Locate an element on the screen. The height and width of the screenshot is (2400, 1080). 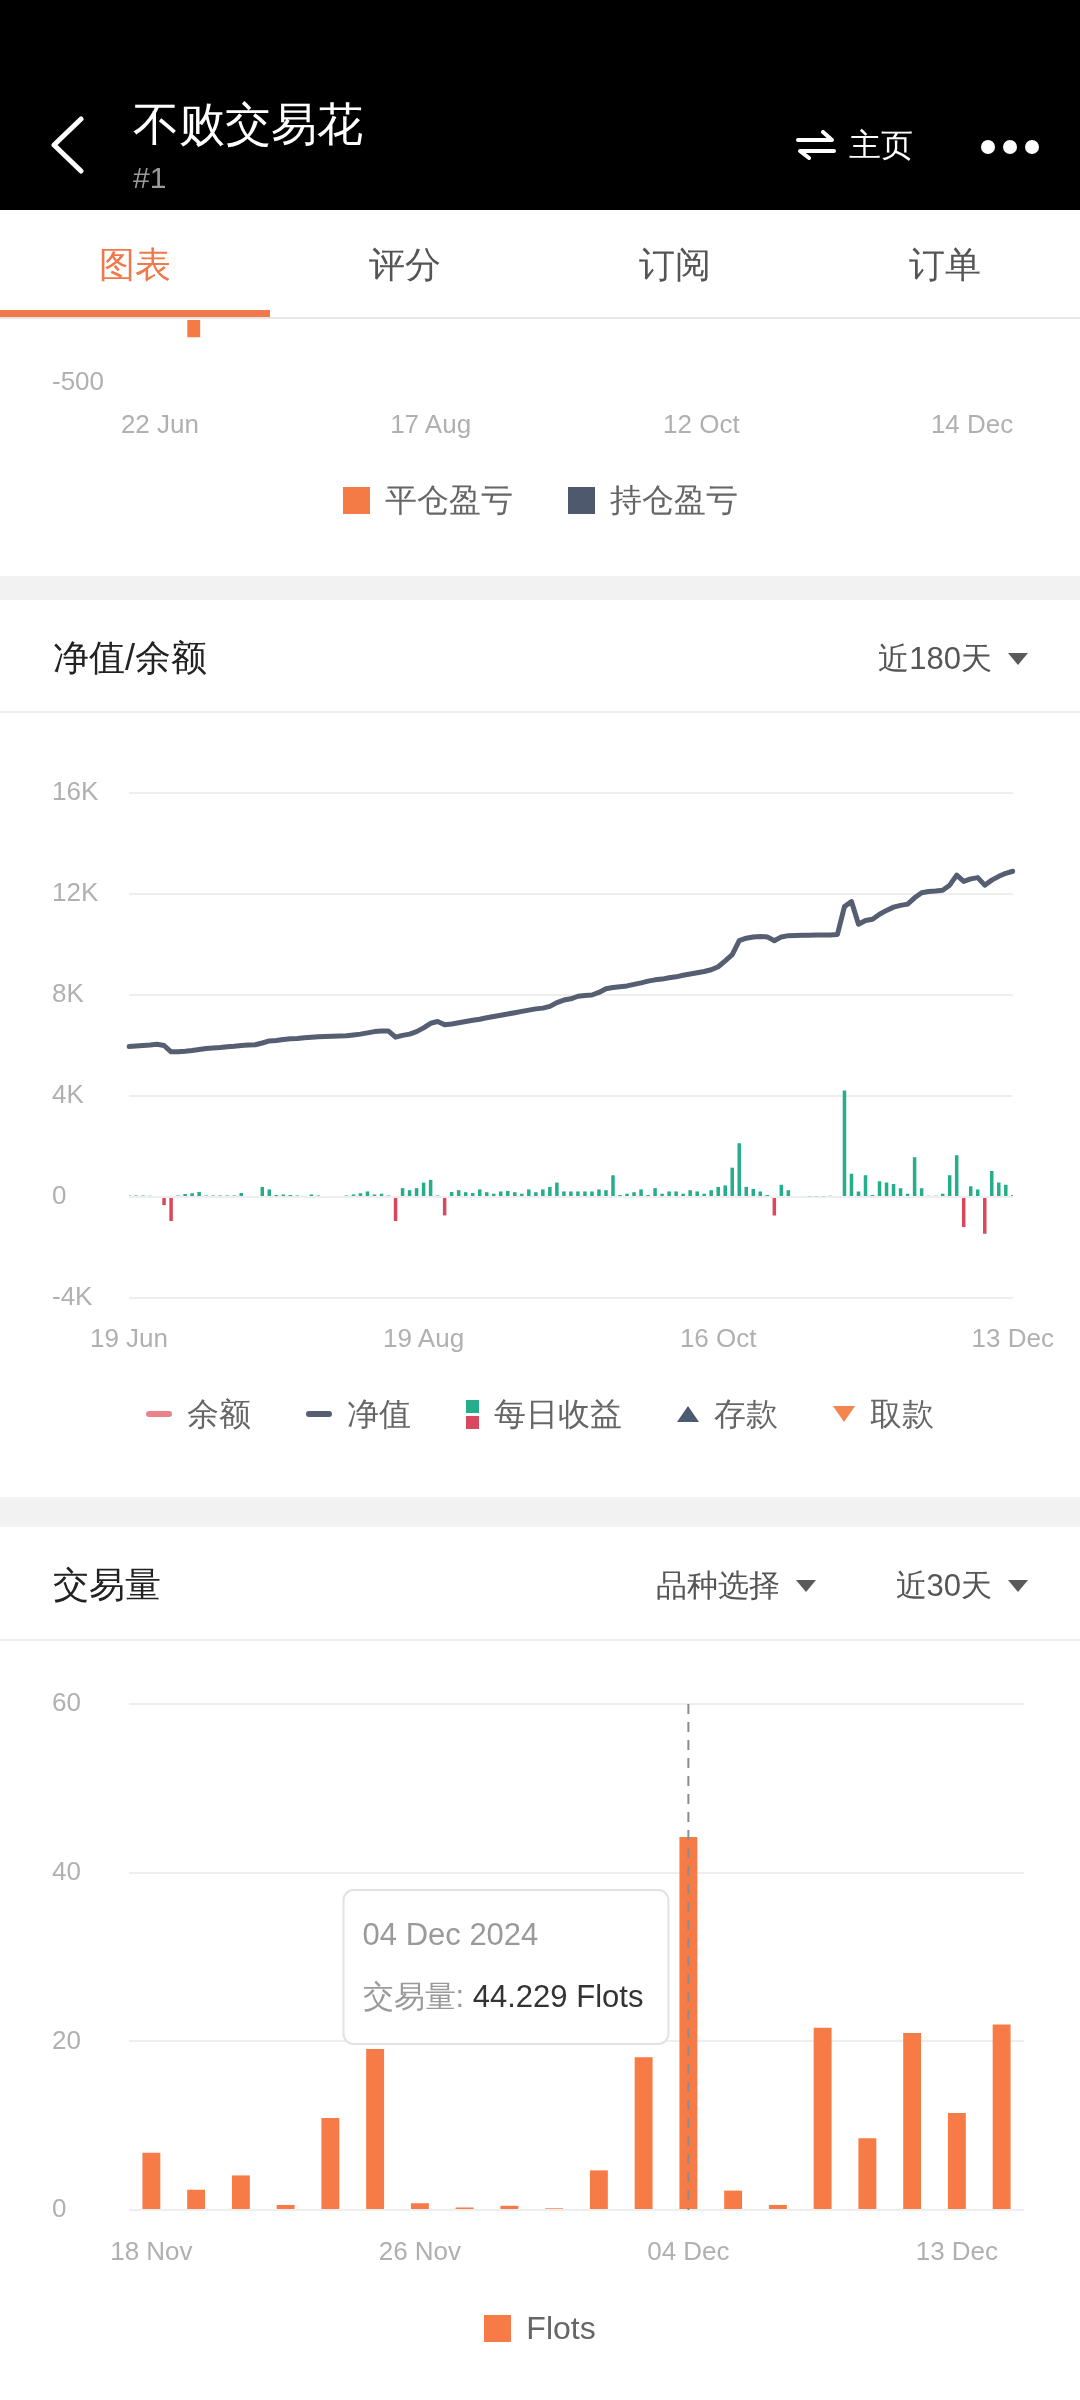
legend-label: 存款 is located at coordinates (746, 1414).